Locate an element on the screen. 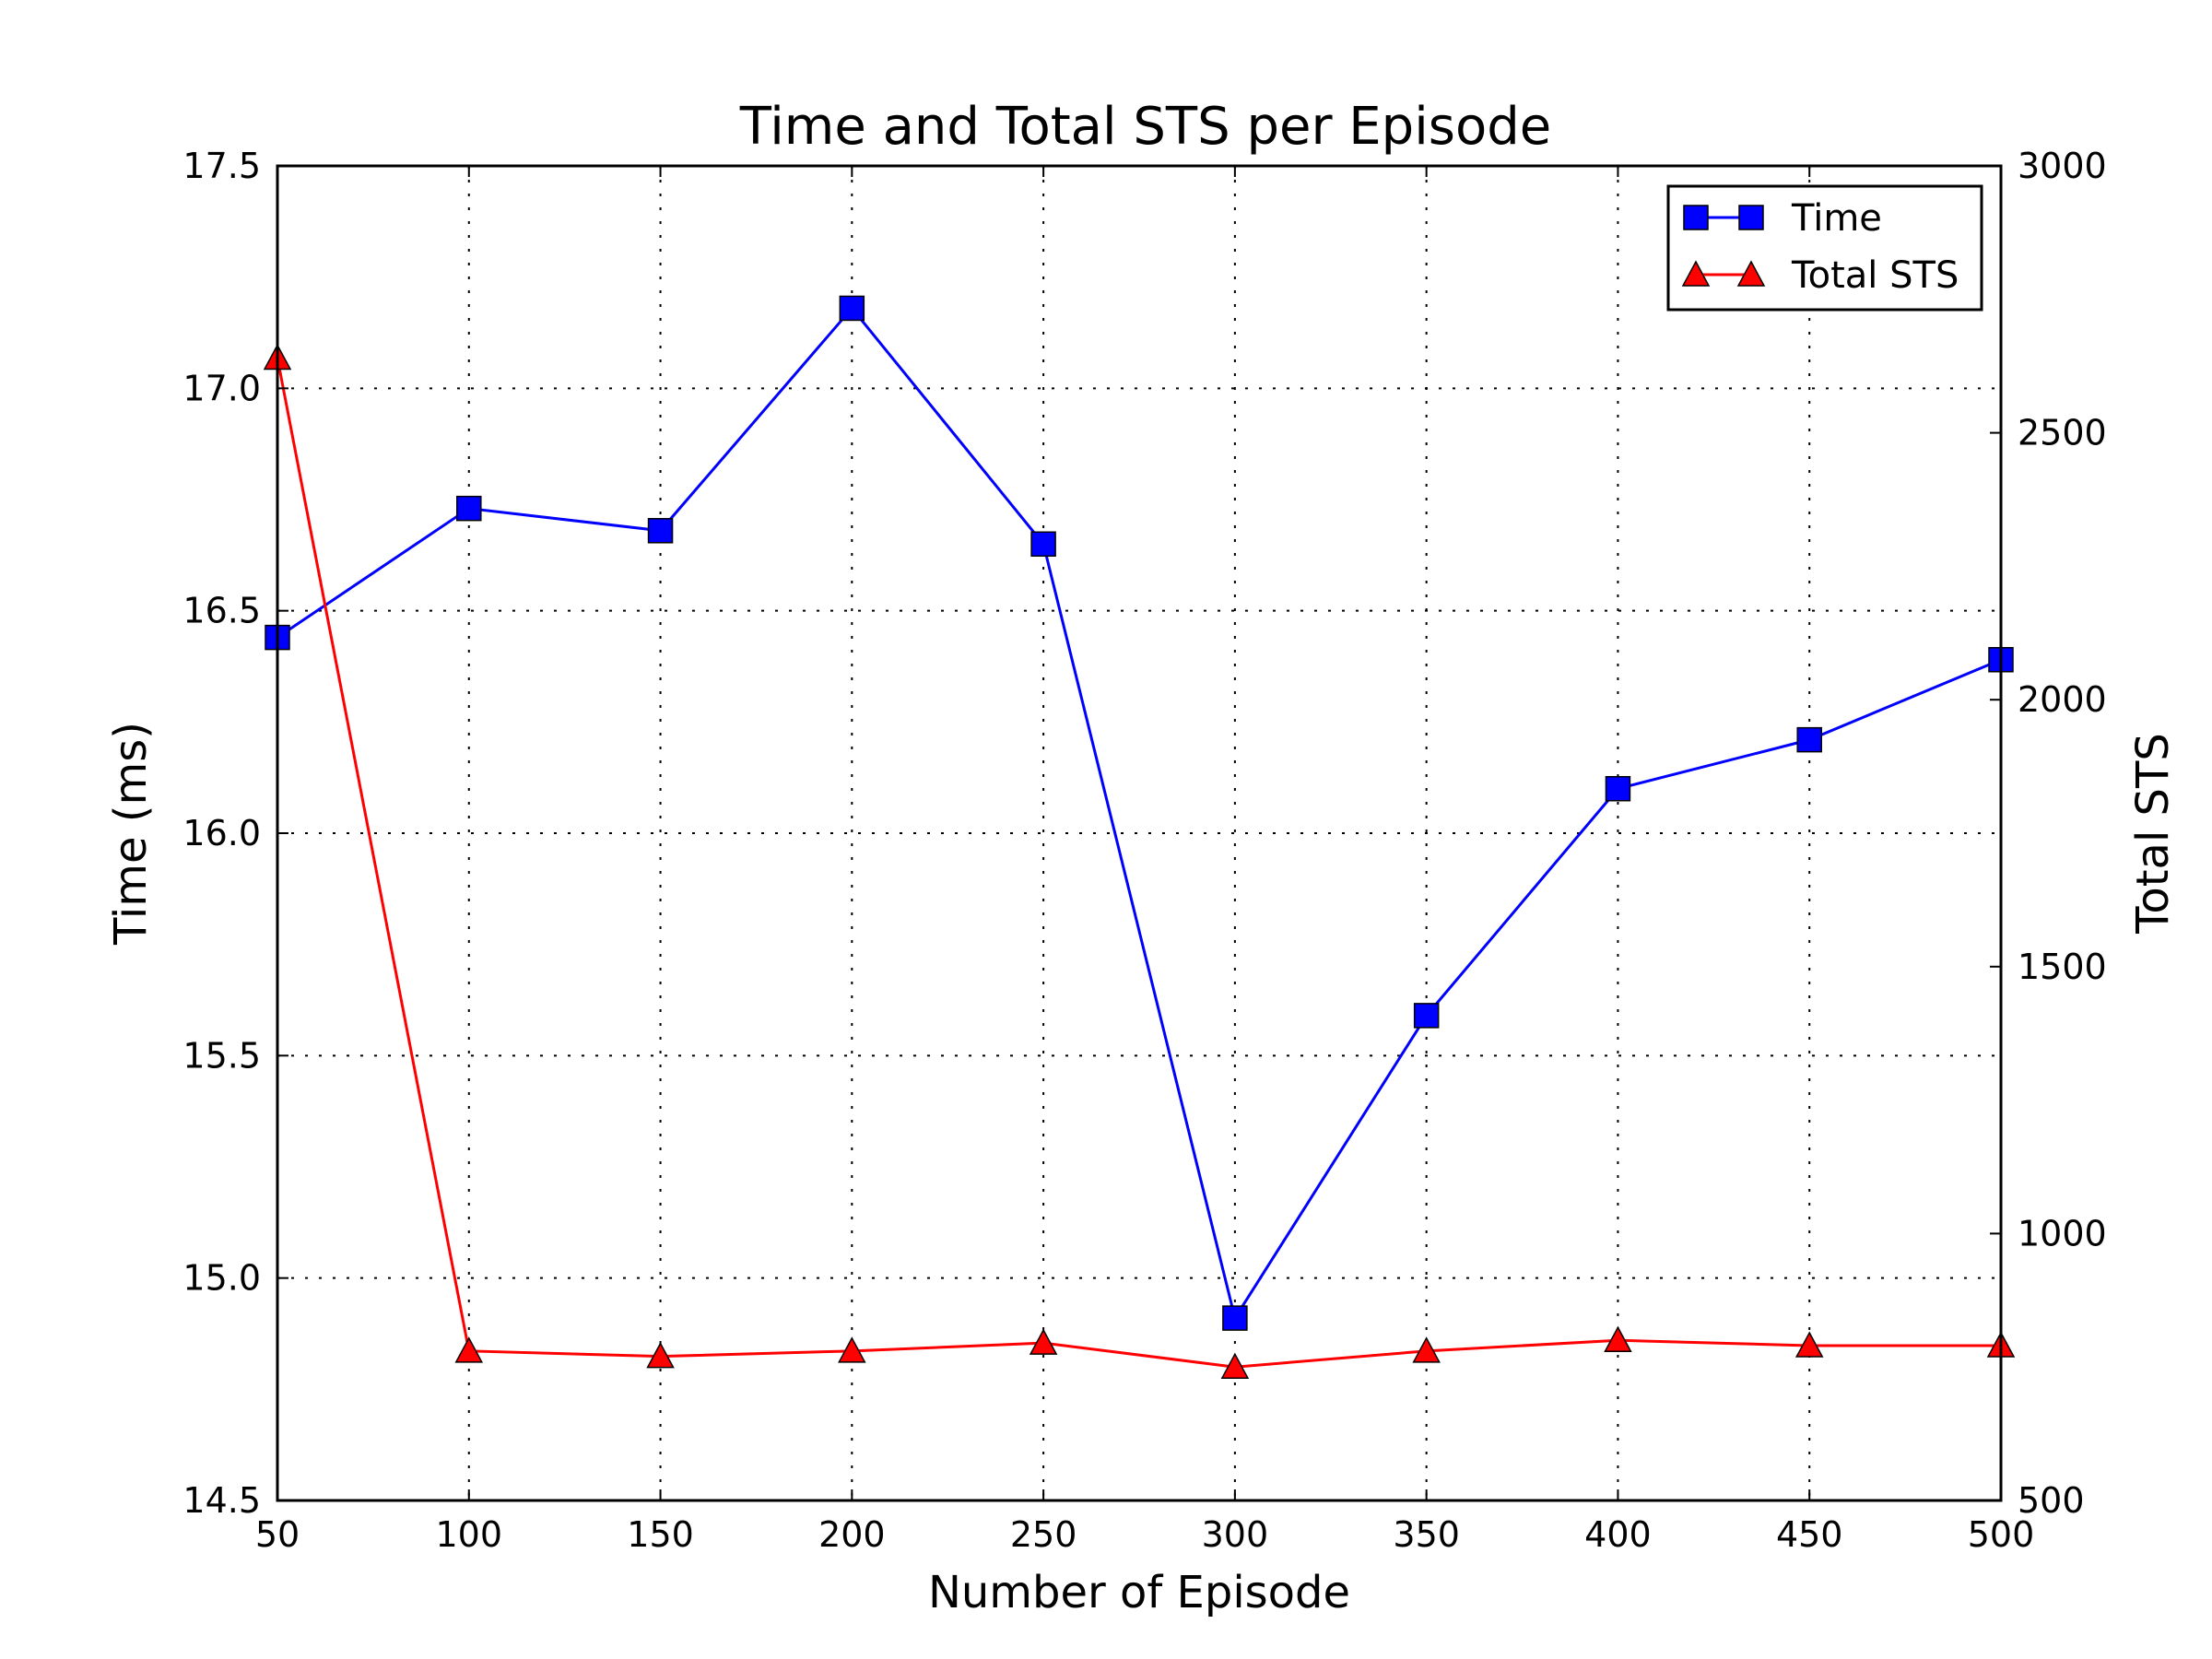  x-tick-label: 50 is located at coordinates (277, 1534).